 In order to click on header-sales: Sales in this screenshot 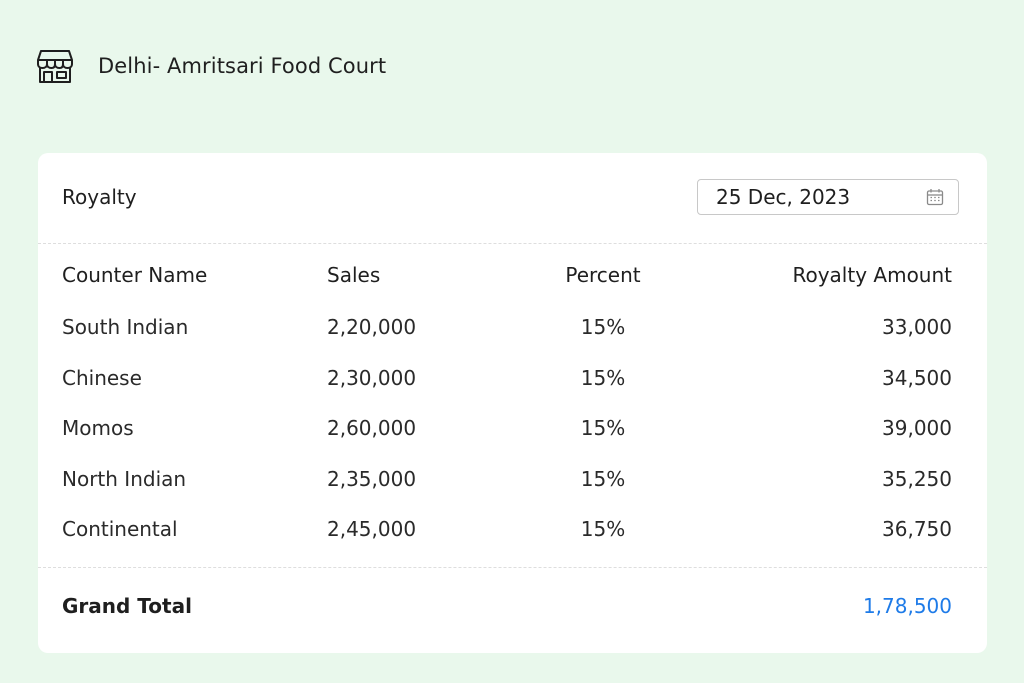, I will do `click(354, 275)`.